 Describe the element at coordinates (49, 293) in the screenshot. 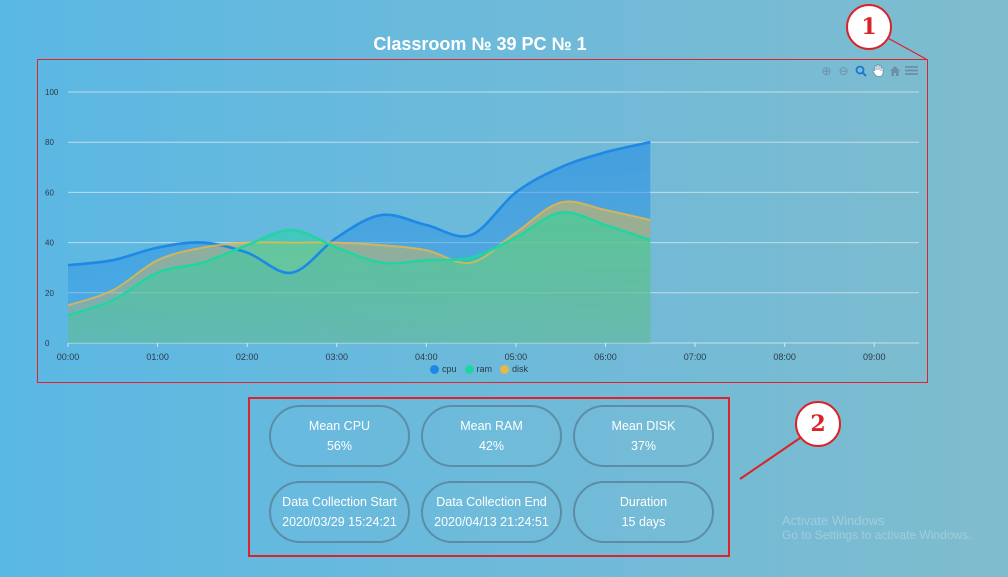

I see `y-tick-label: 20` at that location.